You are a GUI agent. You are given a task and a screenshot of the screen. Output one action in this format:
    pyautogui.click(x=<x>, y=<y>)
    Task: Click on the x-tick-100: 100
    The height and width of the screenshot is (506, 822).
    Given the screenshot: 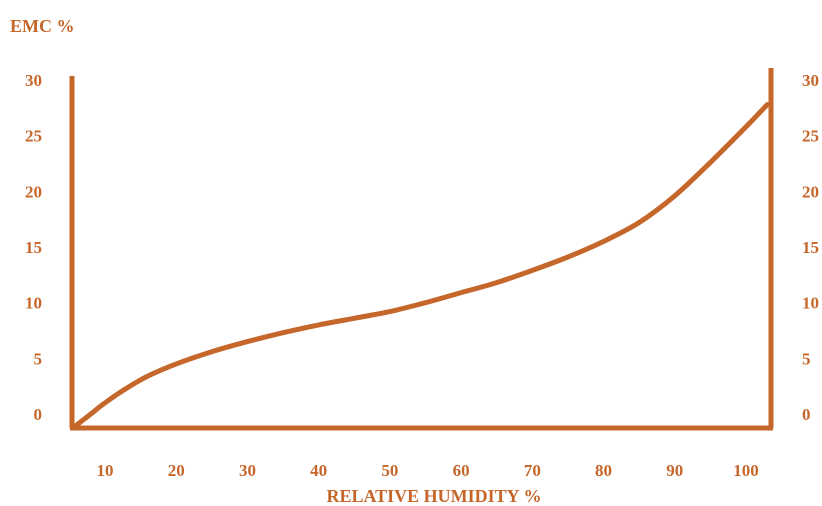 What is the action you would take?
    pyautogui.click(x=746, y=470)
    